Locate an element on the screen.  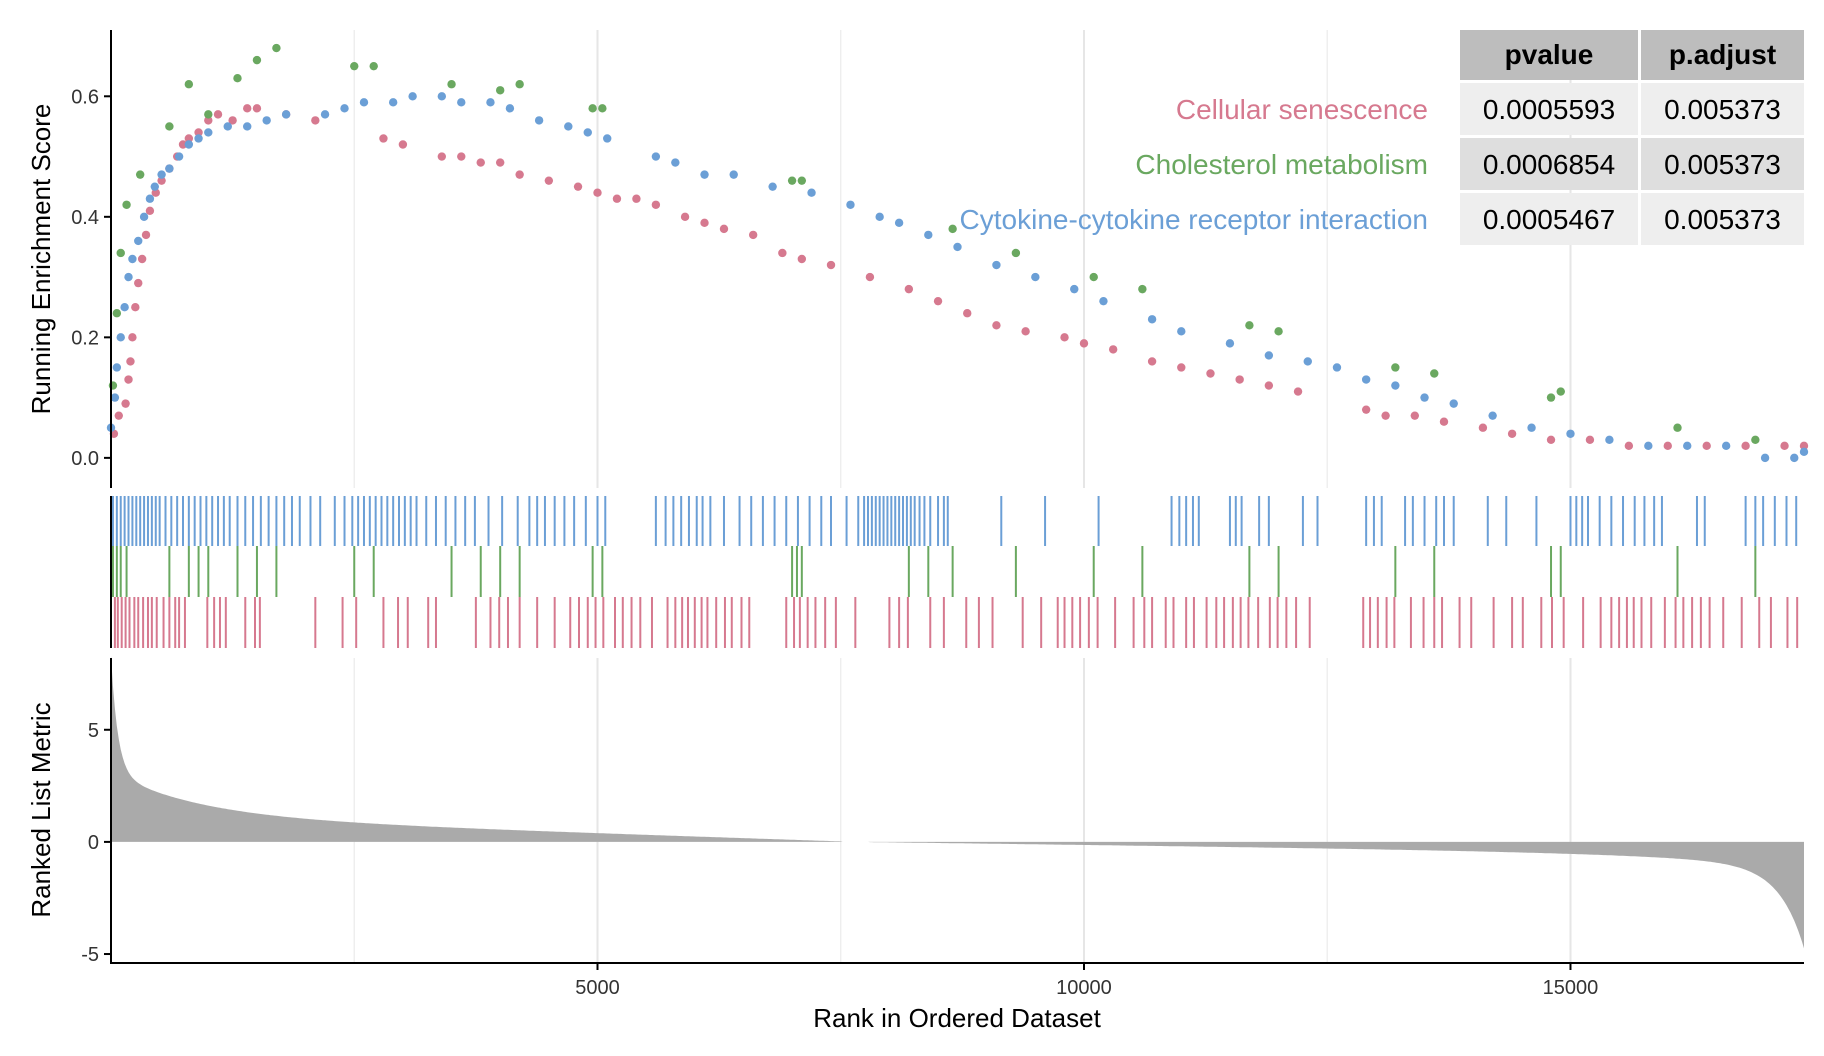
enrichment-y-tick-label: 0.6 is located at coordinates (85, 97).